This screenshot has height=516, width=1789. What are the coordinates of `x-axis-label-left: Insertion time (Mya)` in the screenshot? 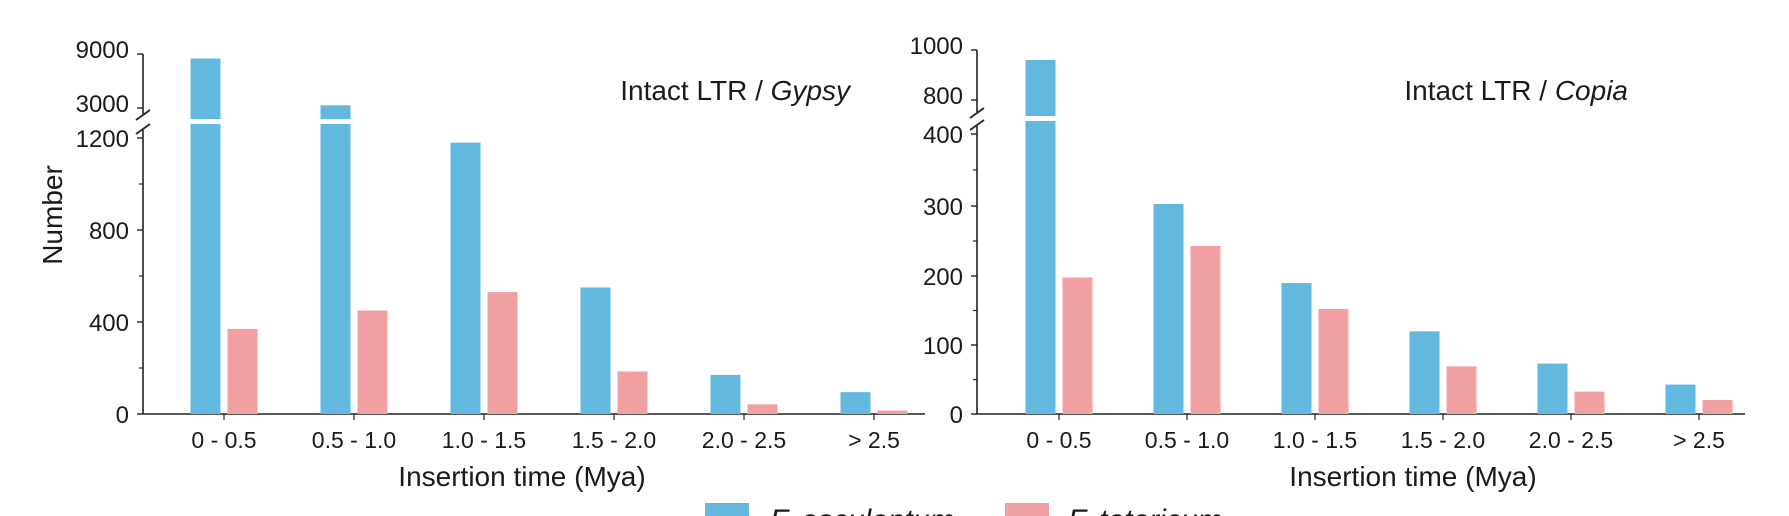 It's located at (521, 476).